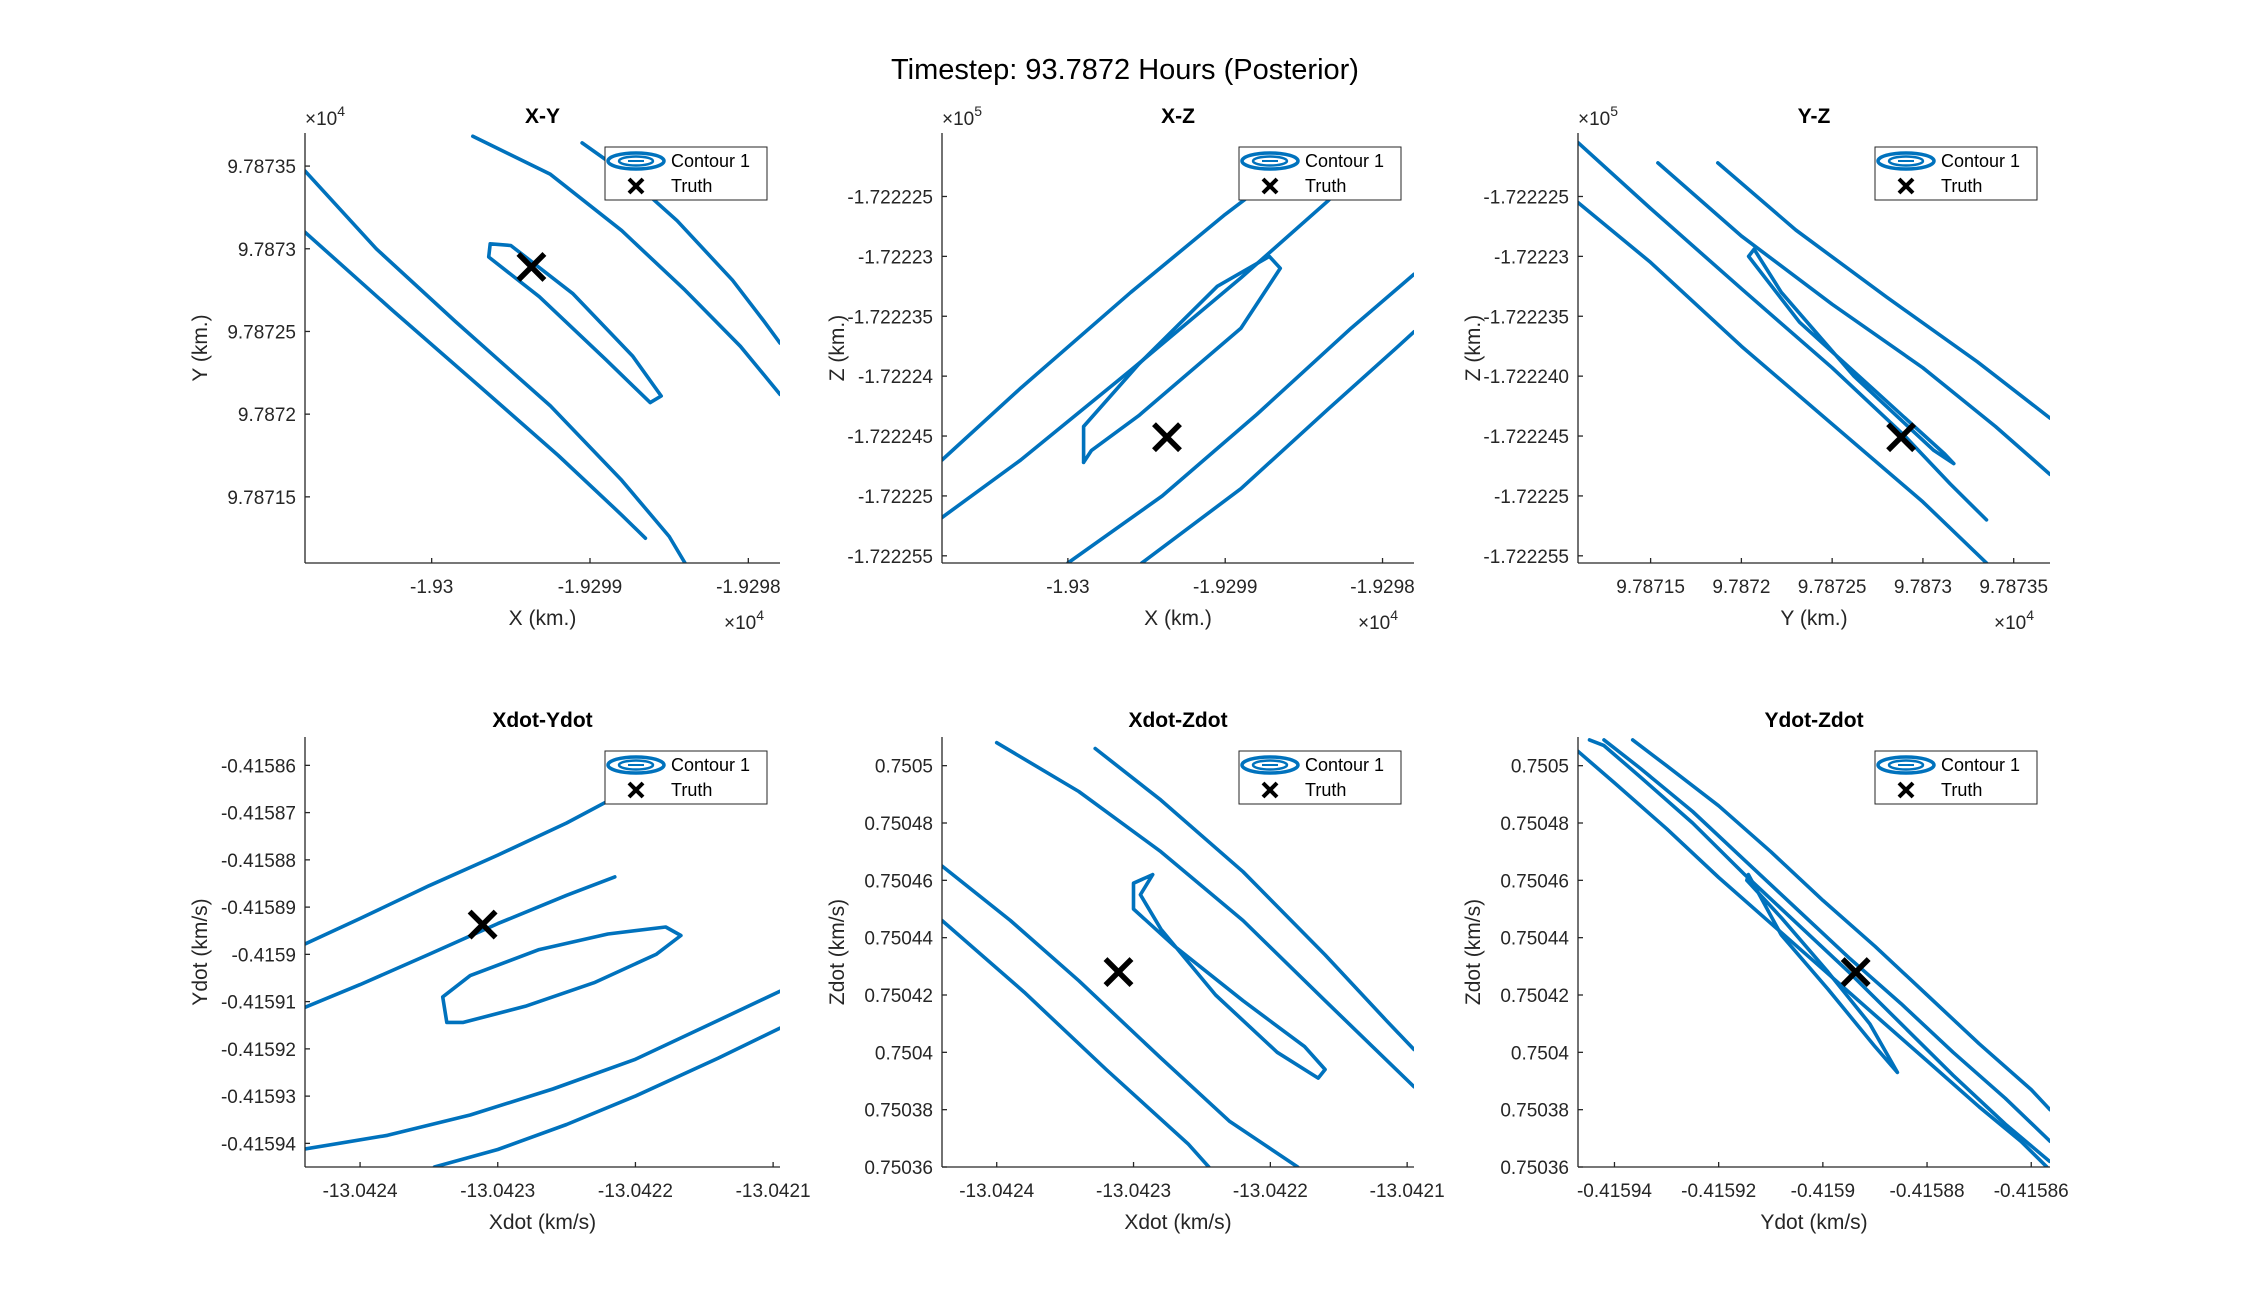 This screenshot has height=1302, width=2250. I want to click on y-axis-label: Ydot (km/s), so click(200, 951).